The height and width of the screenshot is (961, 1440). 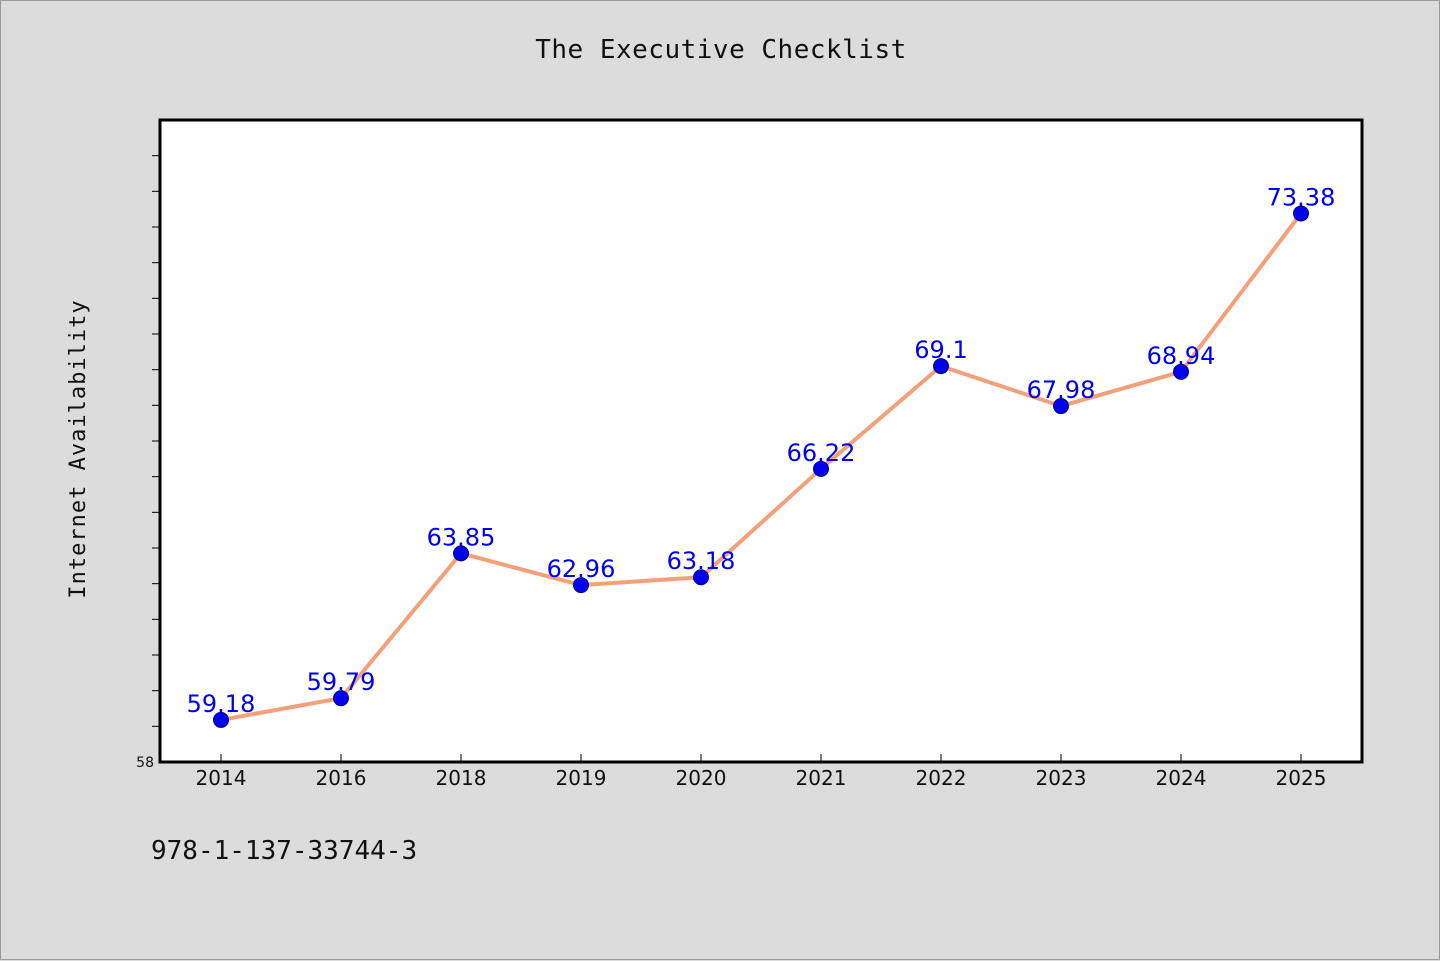 I want to click on x-tick-label: 2019, so click(x=581, y=778).